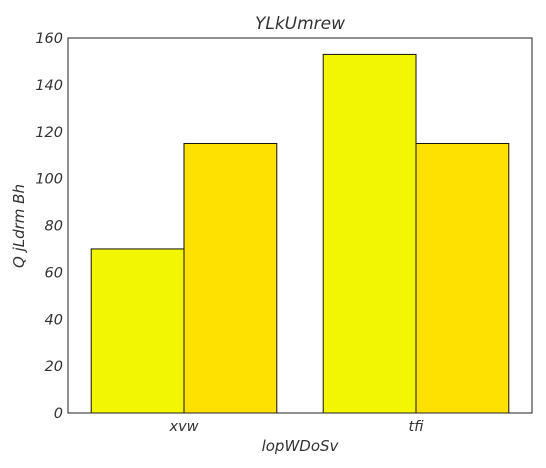 This screenshot has height=468, width=546. I want to click on y-tick-label: 120, so click(49, 133).